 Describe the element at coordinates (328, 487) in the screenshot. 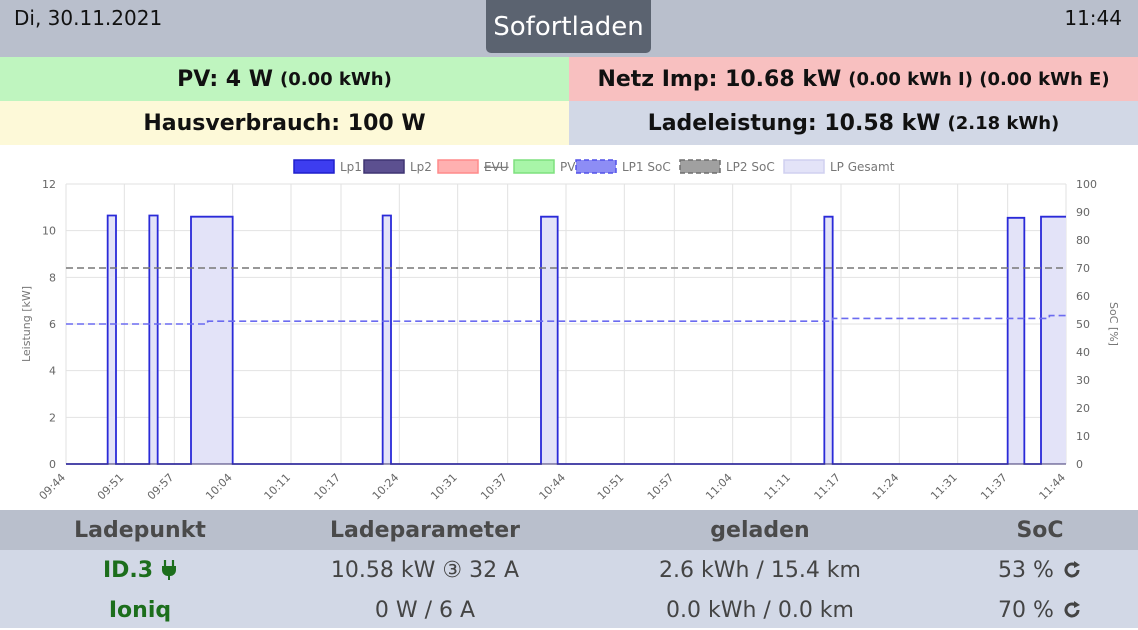

I see `x-tick-label: 10:17` at that location.